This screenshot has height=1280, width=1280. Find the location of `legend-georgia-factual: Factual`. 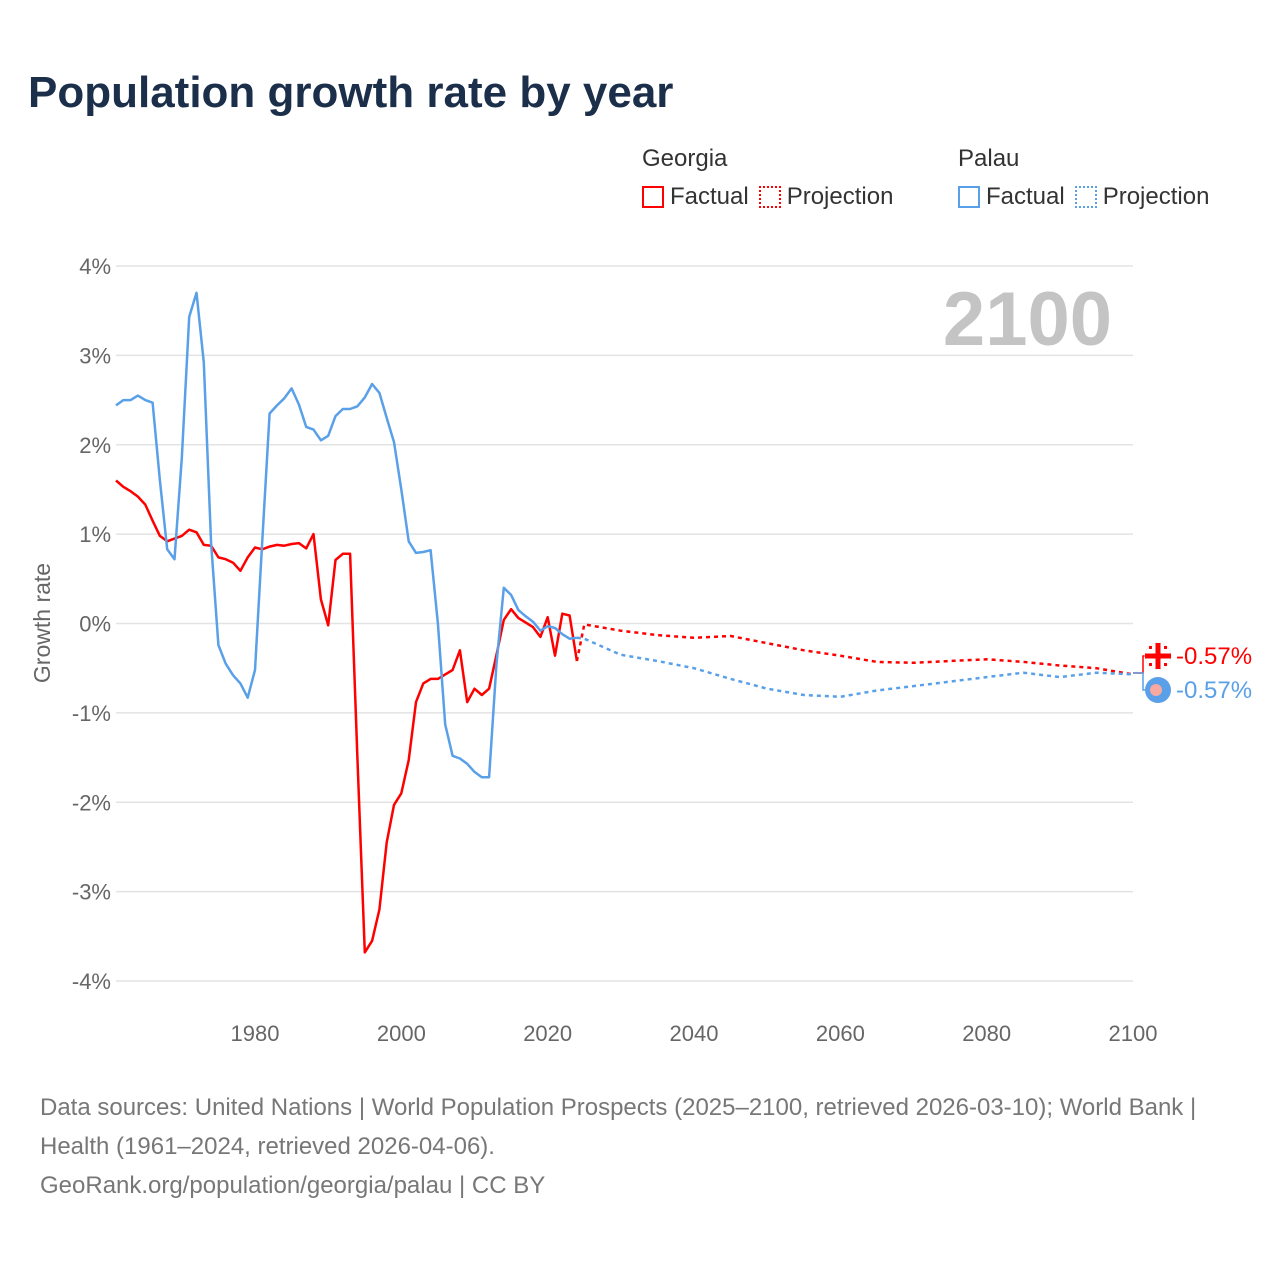

legend-georgia-factual: Factual is located at coordinates (695, 197).